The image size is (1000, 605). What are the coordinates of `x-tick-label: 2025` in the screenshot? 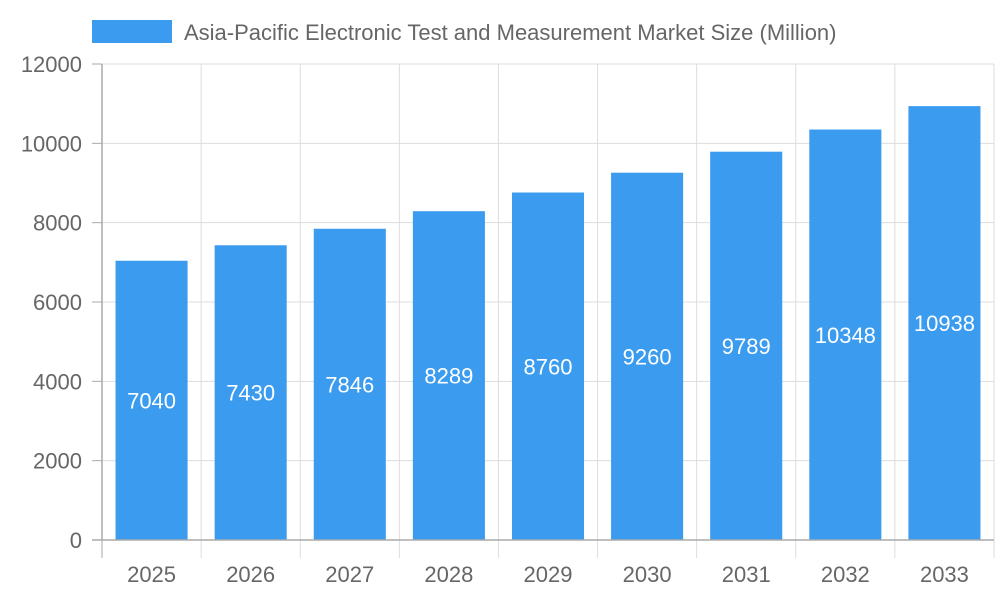 It's located at (151, 574).